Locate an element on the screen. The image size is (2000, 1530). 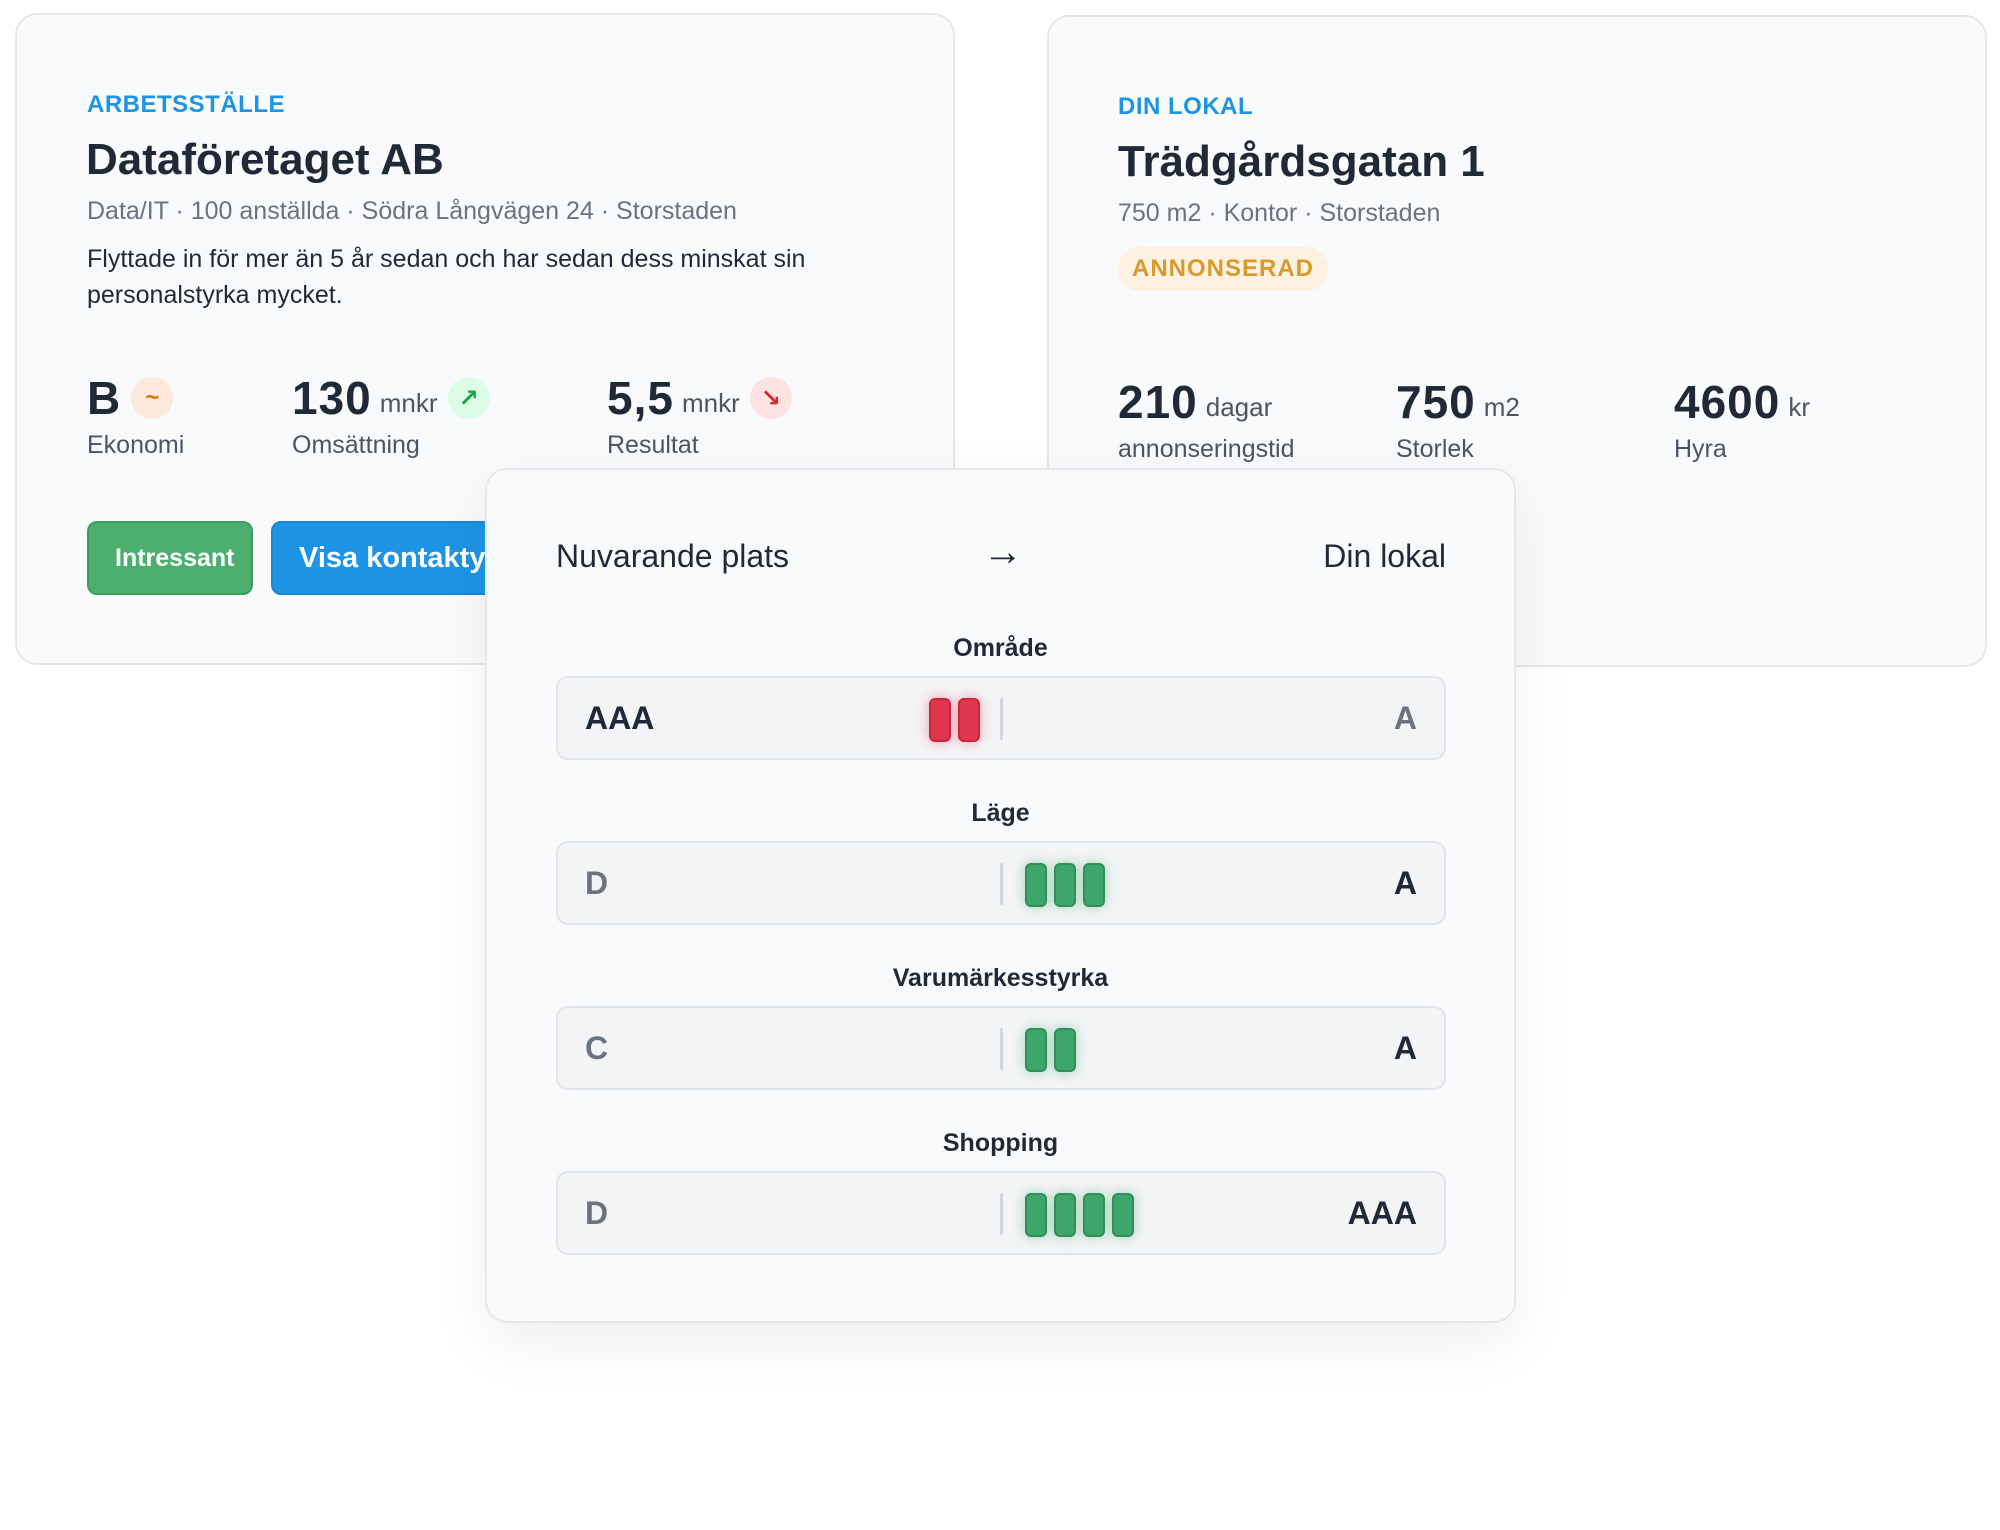
workplace-title: Dataföretaget AB is located at coordinates (265, 159).